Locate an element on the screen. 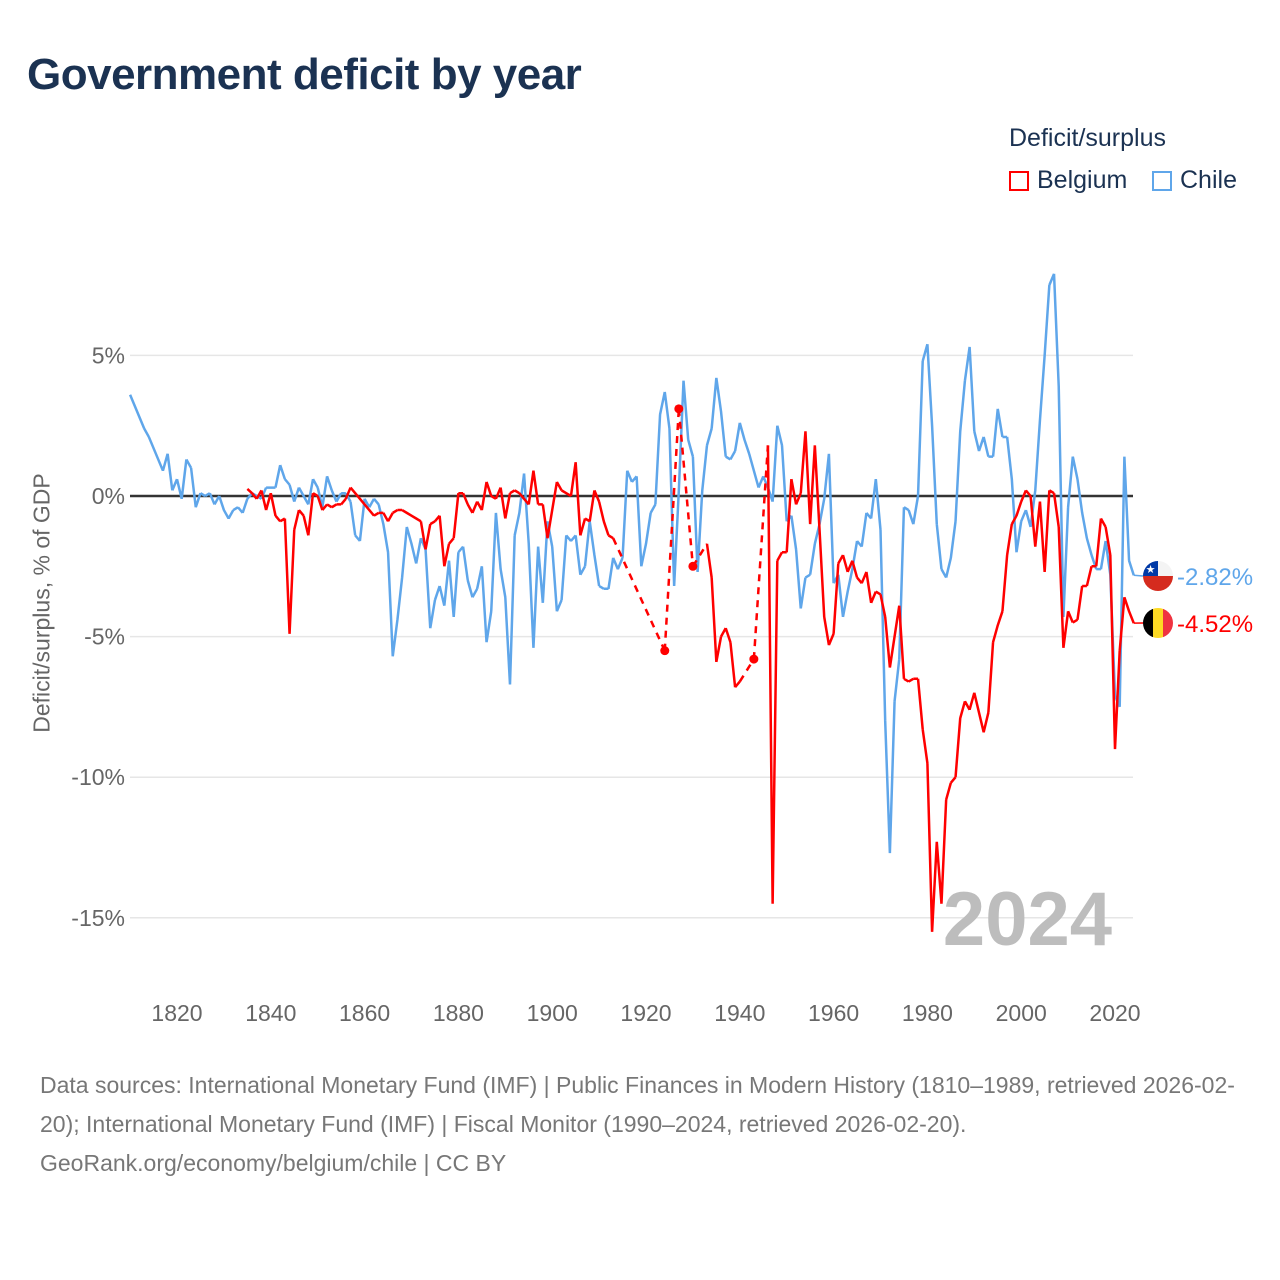 This screenshot has width=1280, height=1280. x-tick-label: 1860 is located at coordinates (364, 1013).